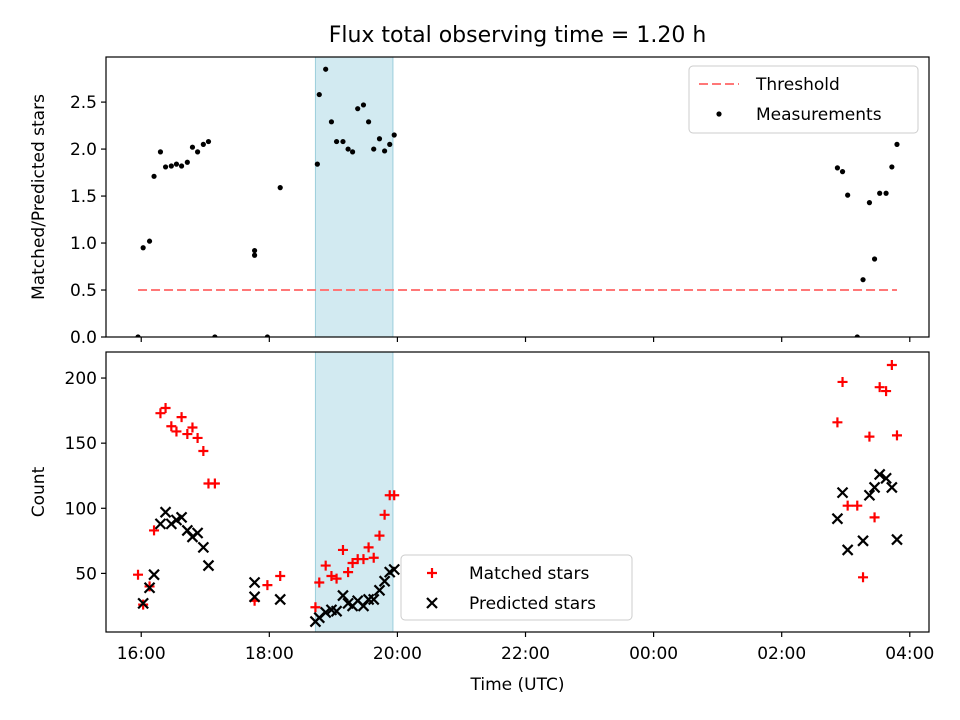  I want to click on legend-measurements-swatch, so click(719, 114).